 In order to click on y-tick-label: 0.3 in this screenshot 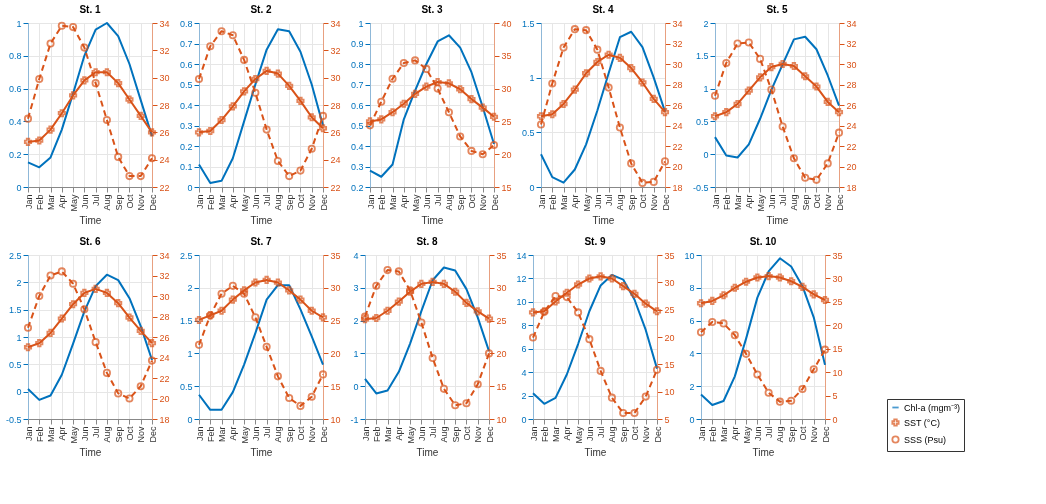, I will do `click(186, 126)`.